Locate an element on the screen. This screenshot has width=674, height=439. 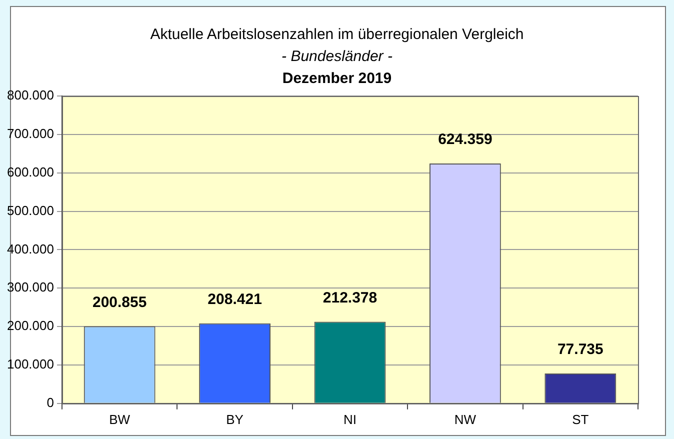
chart-title: Aktuelle Arbeitslosenzahlen im überregionalen Vergleich is located at coordinates (337, 35).